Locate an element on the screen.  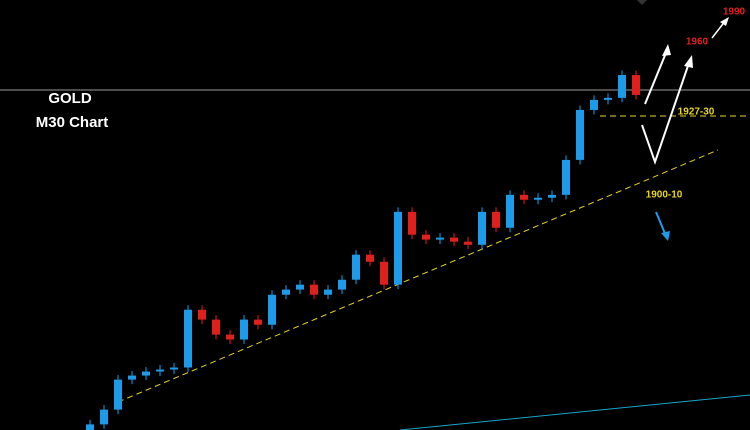
annotation: 1927-30 is located at coordinates (696, 112).